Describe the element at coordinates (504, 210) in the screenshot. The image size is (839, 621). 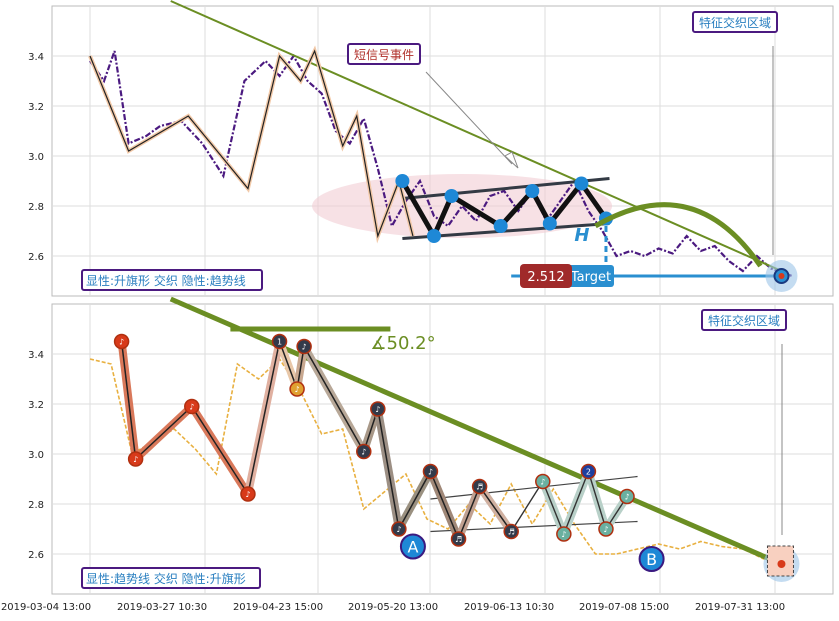
I see `pattern-zigzag` at that location.